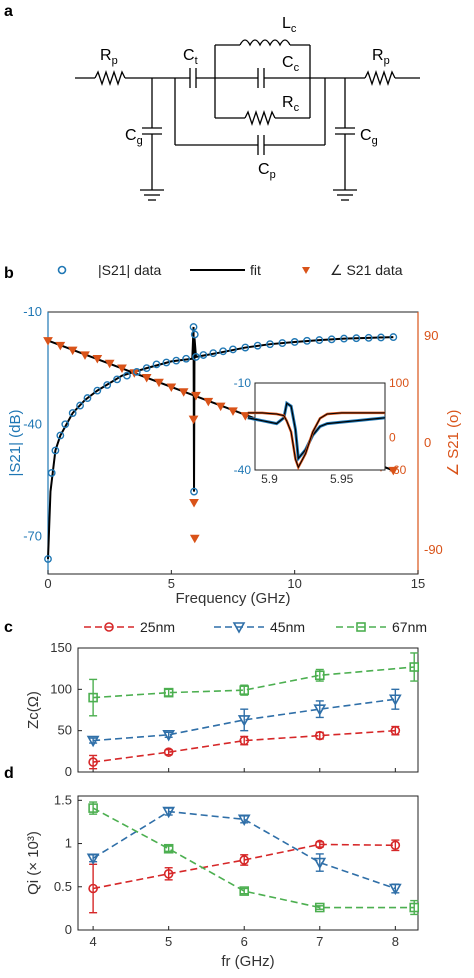  What do you see at coordinates (62, 270) in the screenshot?
I see `legend-magnitude-marker` at bounding box center [62, 270].